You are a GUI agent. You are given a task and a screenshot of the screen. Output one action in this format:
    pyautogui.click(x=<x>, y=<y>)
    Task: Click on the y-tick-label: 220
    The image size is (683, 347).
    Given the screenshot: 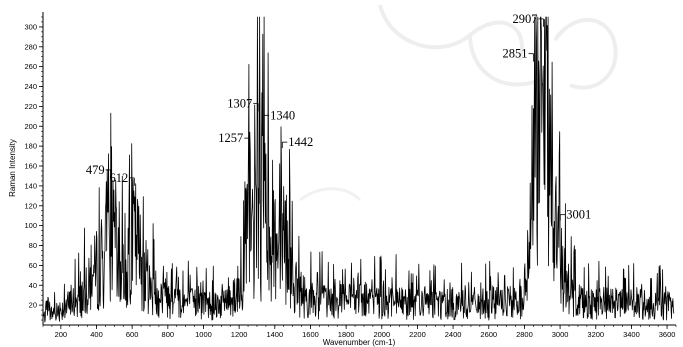 What is the action you would take?
    pyautogui.click(x=30, y=106)
    